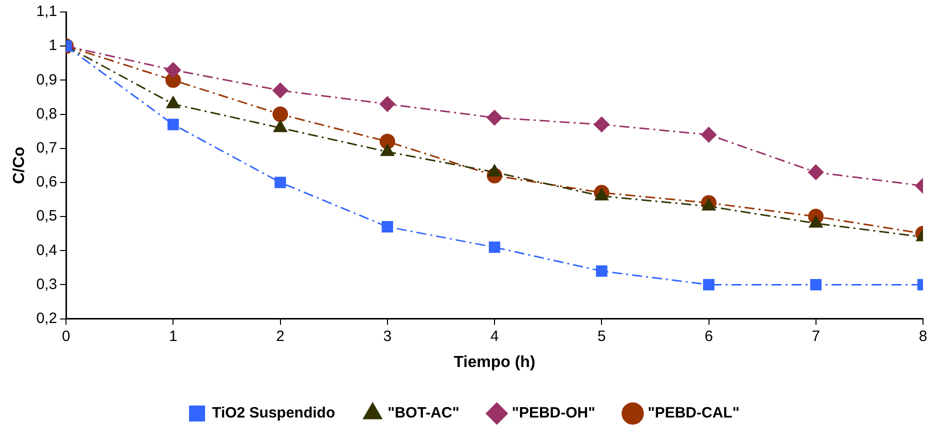 This screenshot has height=431, width=933. Describe the element at coordinates (694, 413) in the screenshot. I see `legend-label: "PEBD-CAL"` at that location.